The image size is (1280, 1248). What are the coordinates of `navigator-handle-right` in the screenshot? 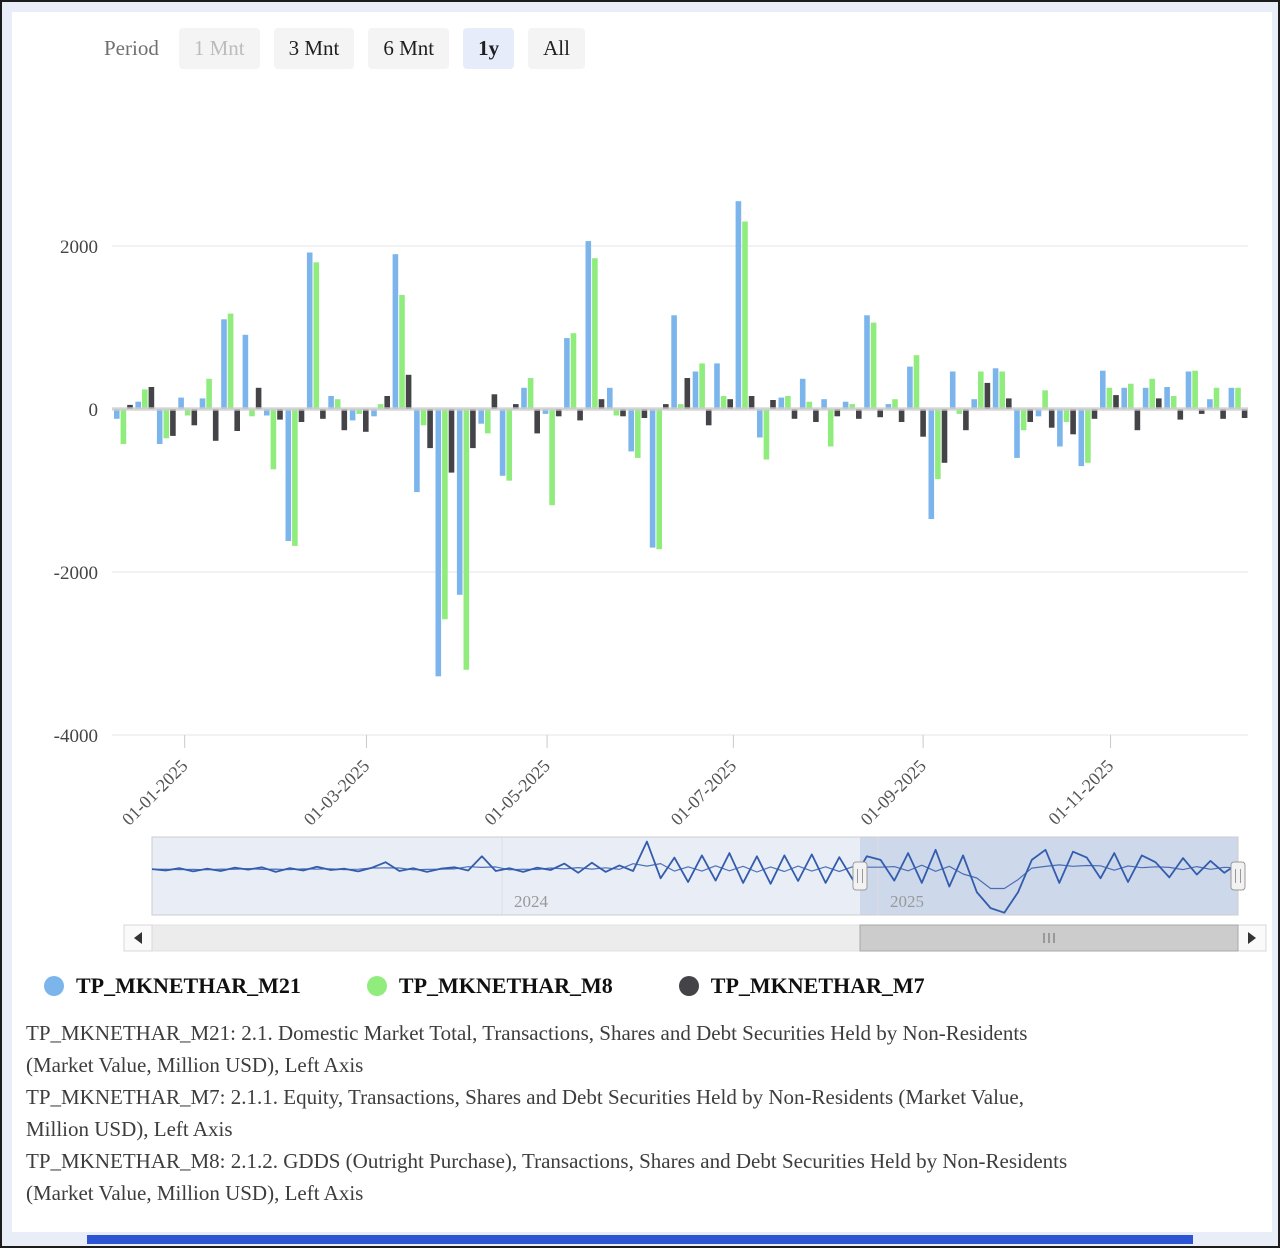 It's located at (1238, 876).